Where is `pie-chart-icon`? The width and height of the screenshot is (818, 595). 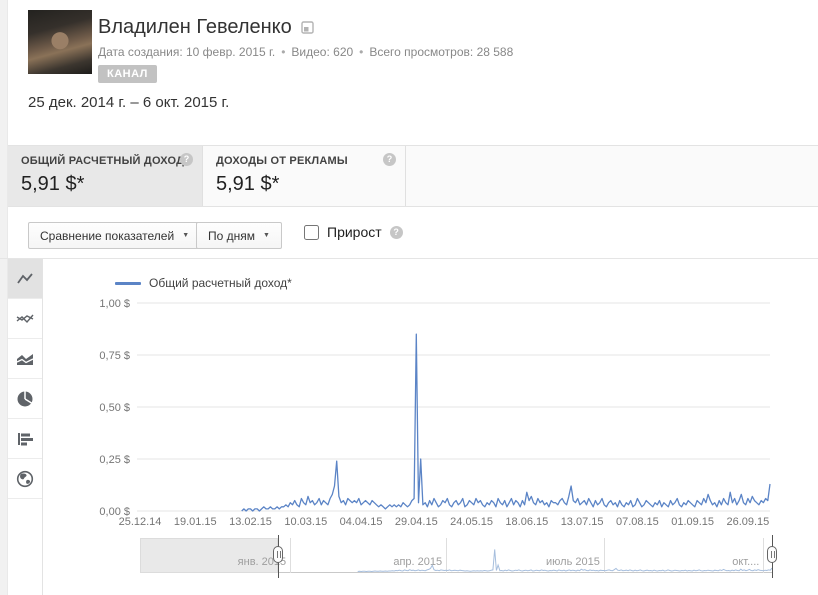 pie-chart-icon is located at coordinates (25, 398).